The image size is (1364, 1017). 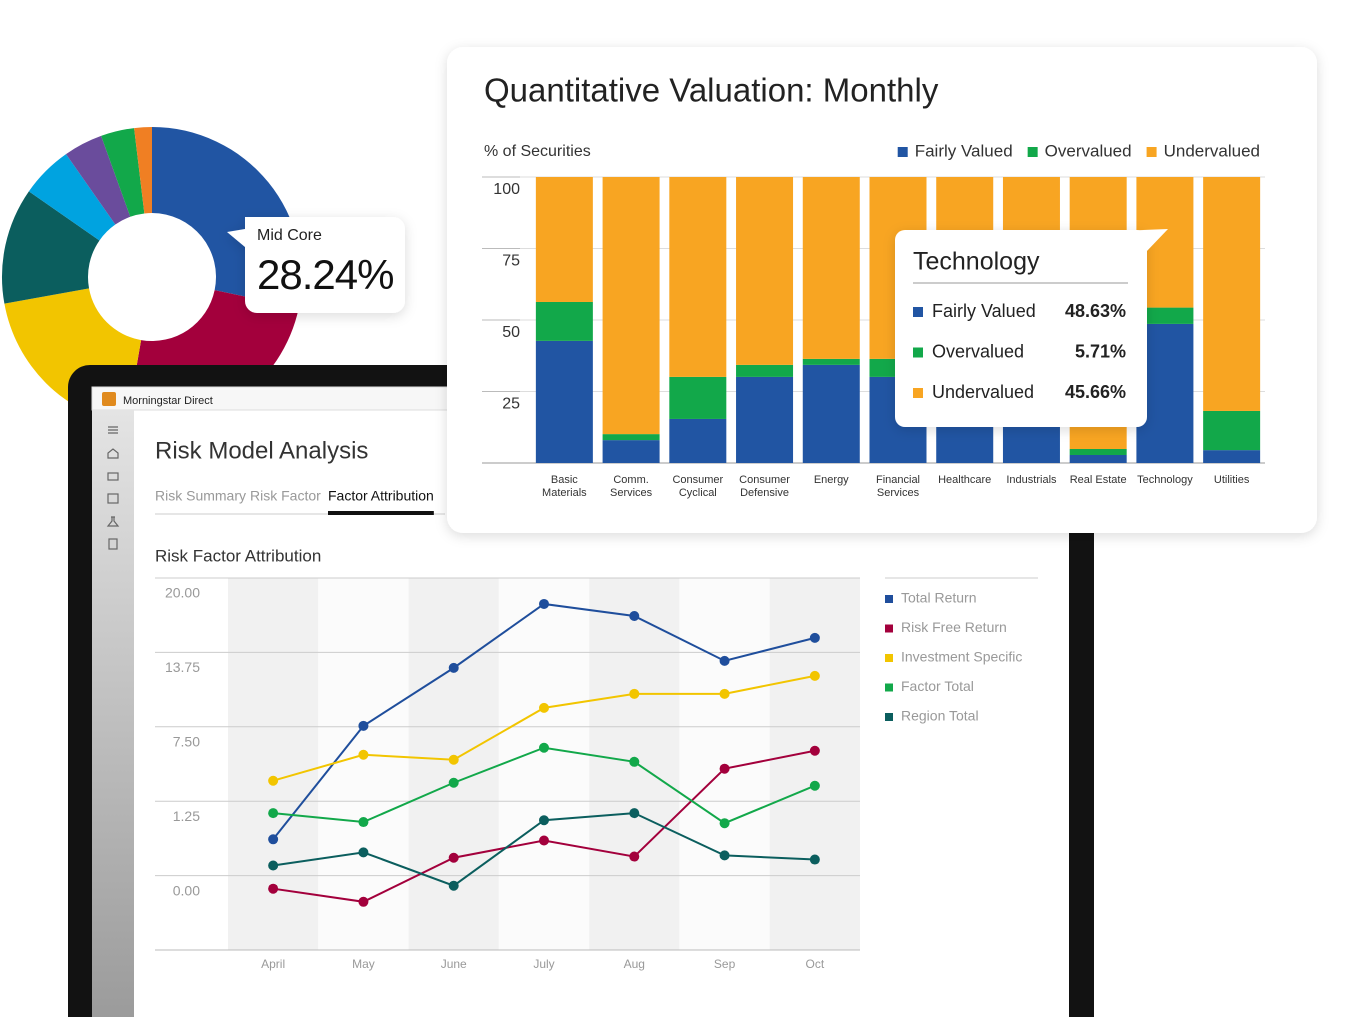 I want to click on x-tick-label: Consumer Defensive, so click(x=764, y=486).